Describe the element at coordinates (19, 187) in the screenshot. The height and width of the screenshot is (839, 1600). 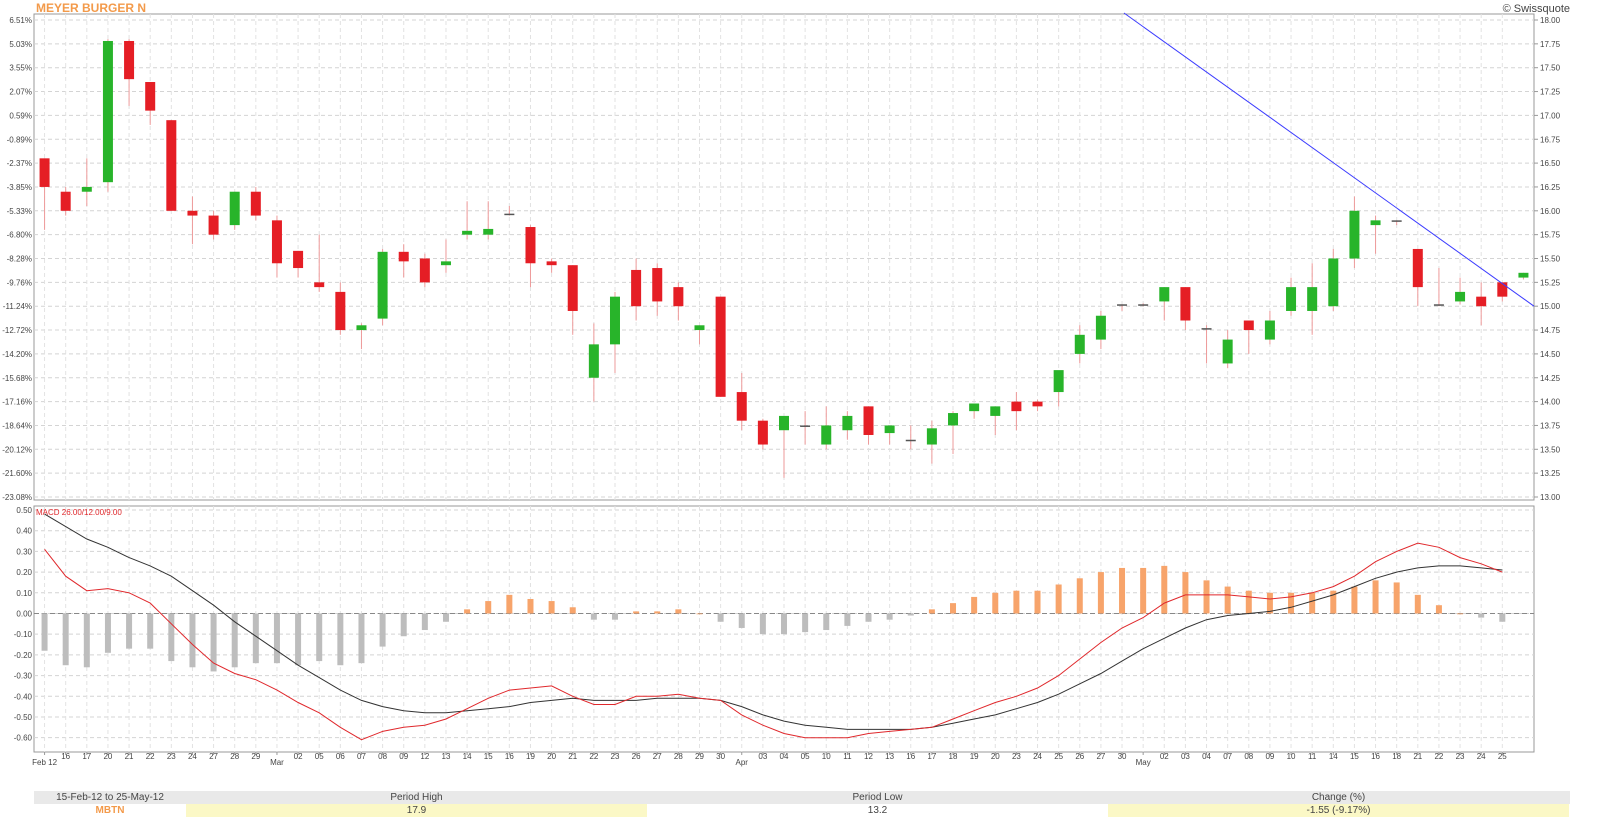
I see `percent-tick-label: -3.85%` at that location.